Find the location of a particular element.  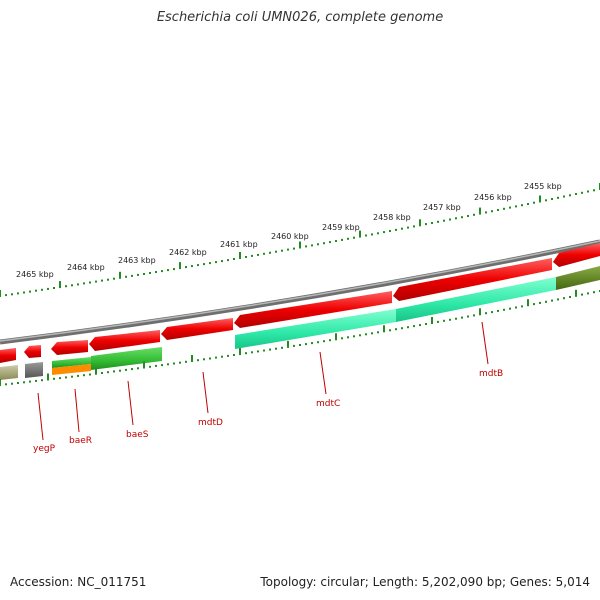

scale-label: 2463 kbp is located at coordinates (137, 260).